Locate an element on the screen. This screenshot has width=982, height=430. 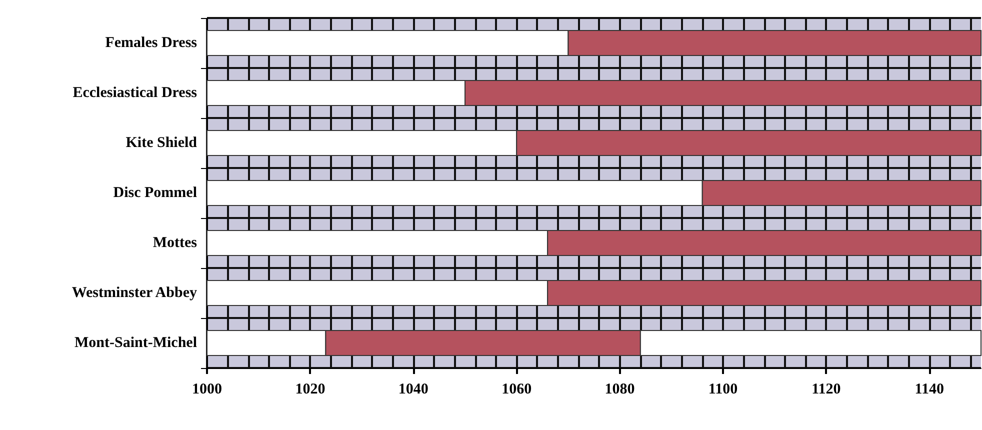
y-tick-label: Westminster Abbey is located at coordinates (135, 293).